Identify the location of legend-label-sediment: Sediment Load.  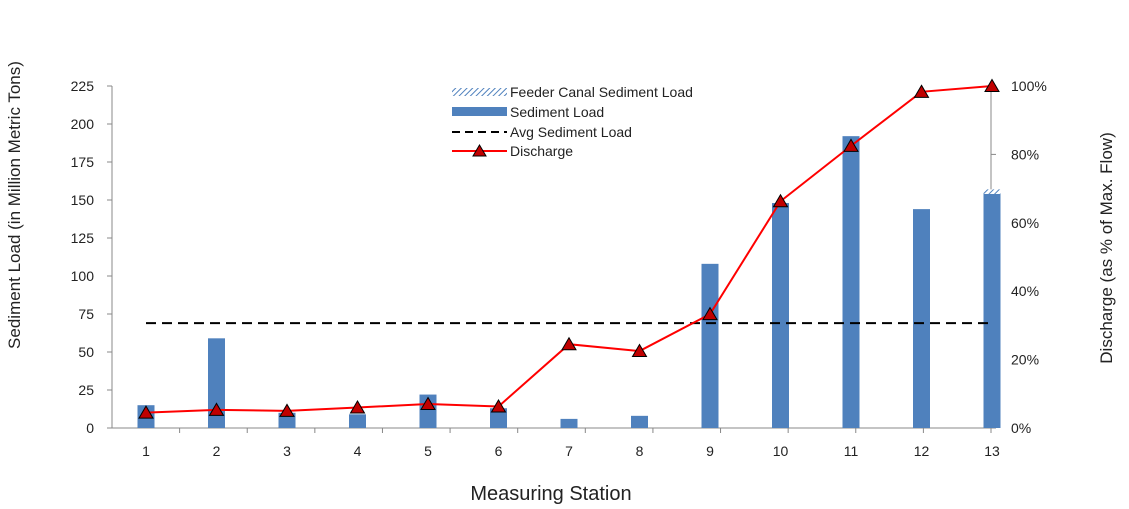
(557, 112).